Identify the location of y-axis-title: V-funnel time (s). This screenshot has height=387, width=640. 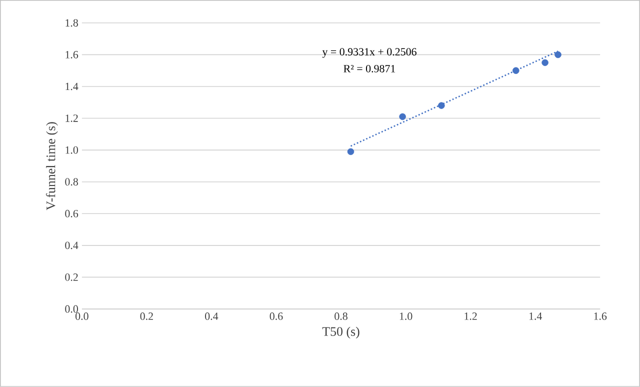
(52, 166).